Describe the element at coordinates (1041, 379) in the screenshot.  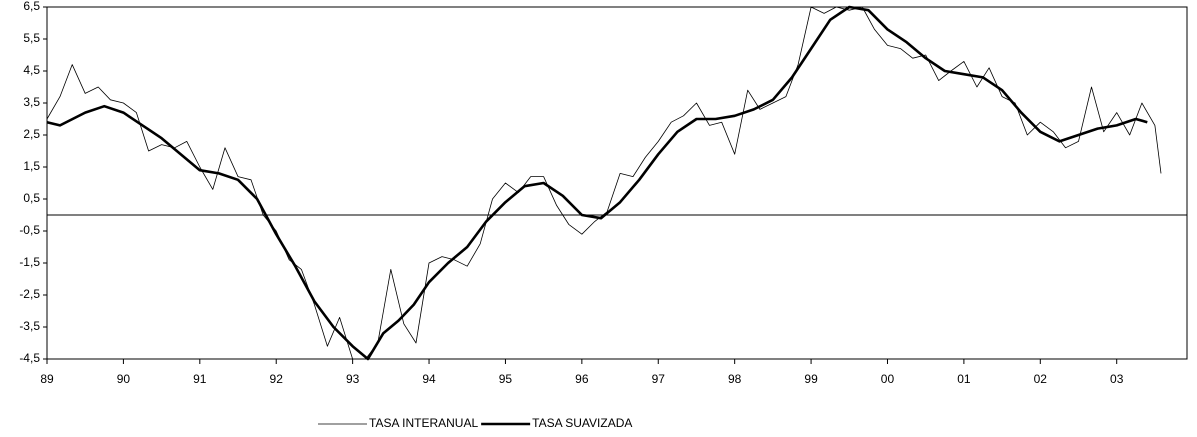
I see `x-tick-label: 02` at that location.